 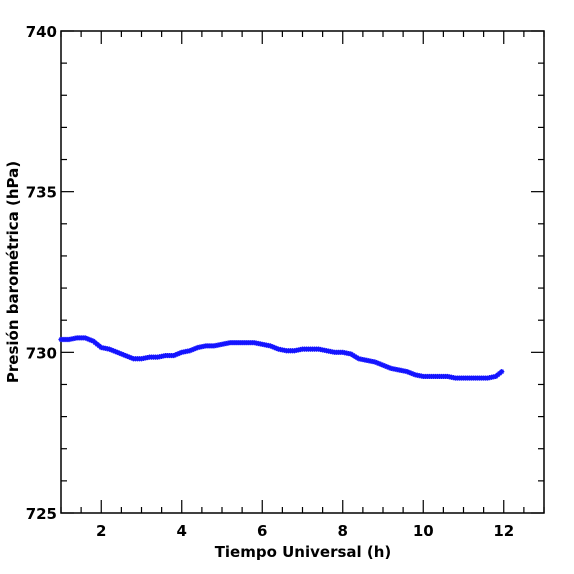 I want to click on y-tick-label: 735, so click(x=41, y=193).